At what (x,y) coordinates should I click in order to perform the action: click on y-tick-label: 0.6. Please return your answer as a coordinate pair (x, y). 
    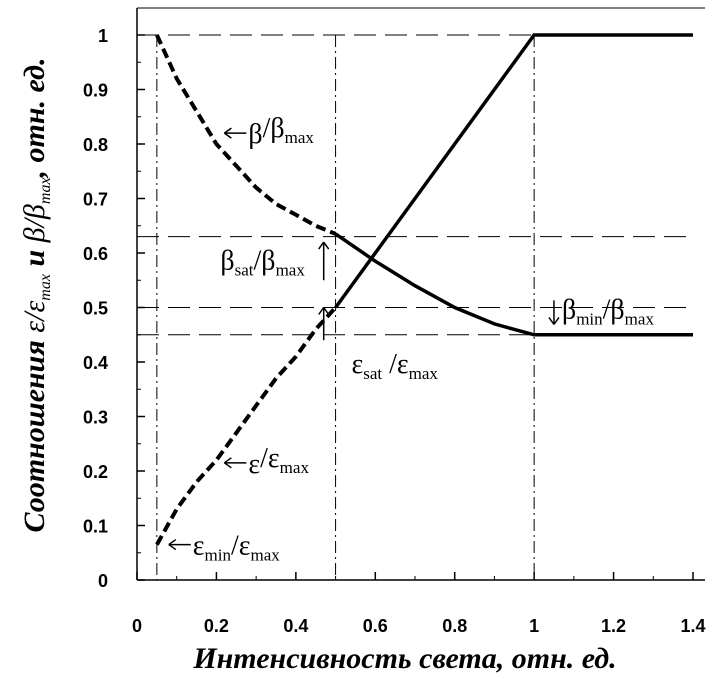
    Looking at the image, I should click on (95, 254).